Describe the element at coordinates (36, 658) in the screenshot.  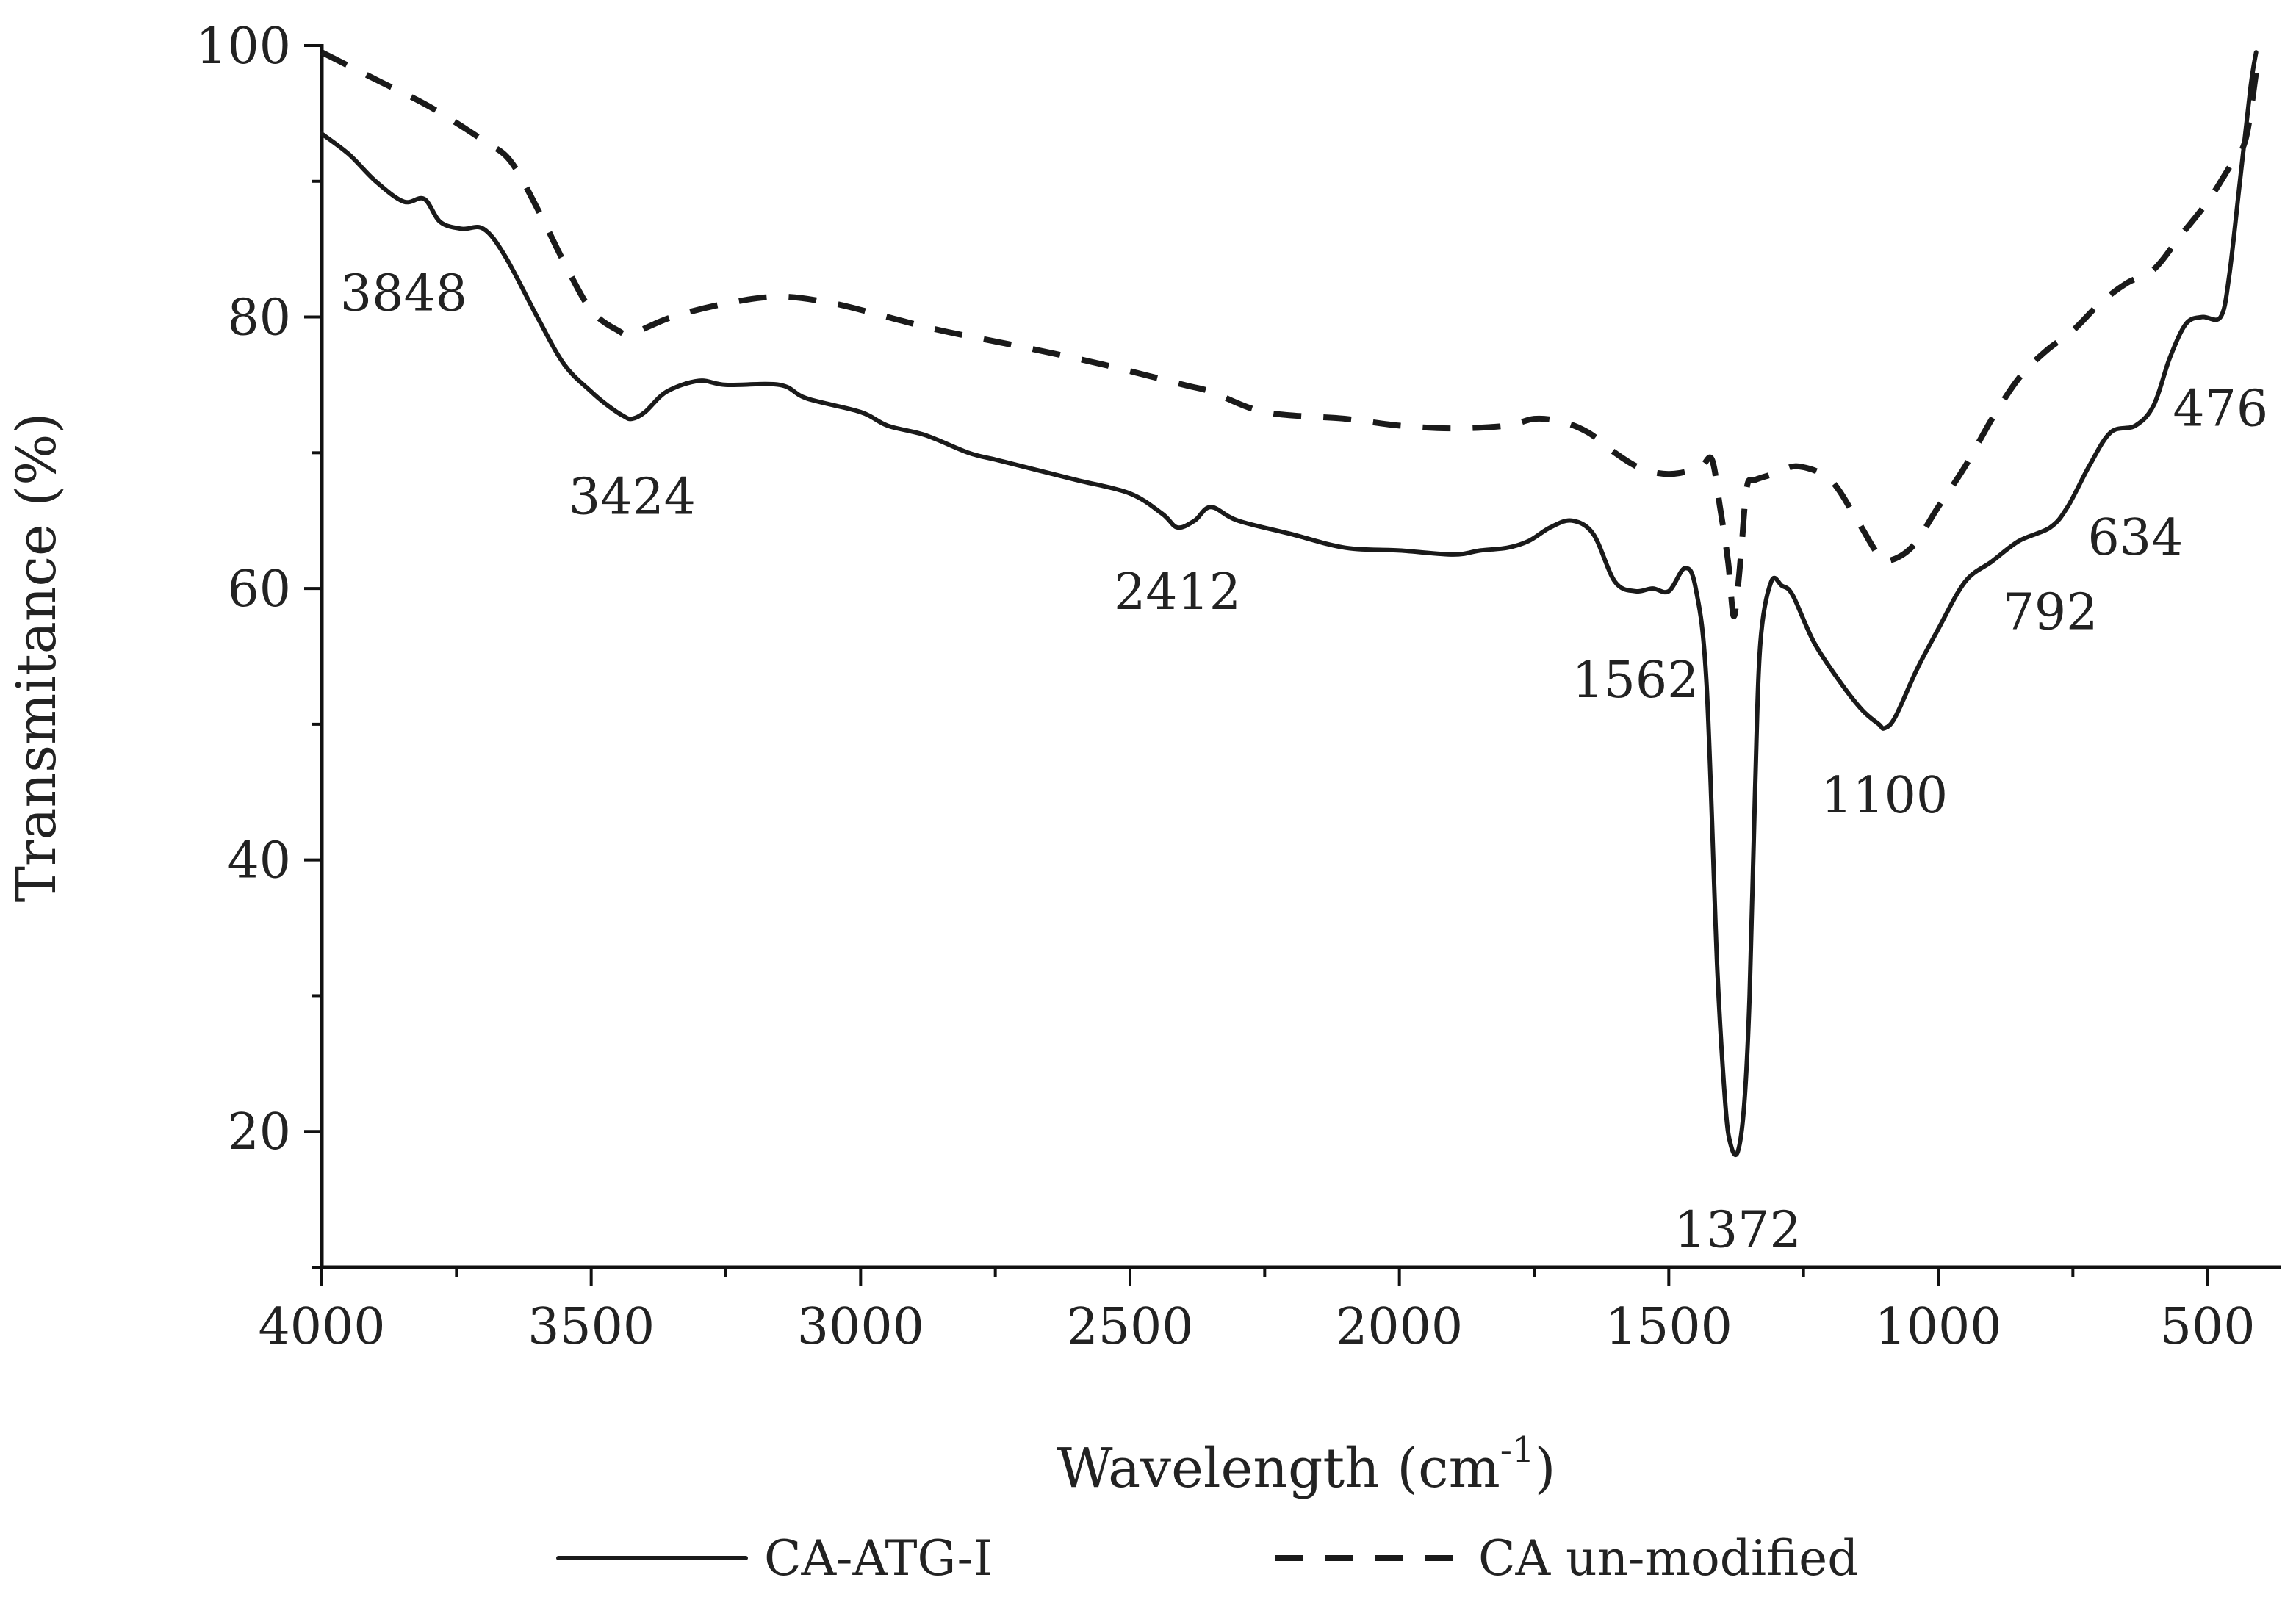
I see `y-axis-title: Transmitance (%)` at that location.